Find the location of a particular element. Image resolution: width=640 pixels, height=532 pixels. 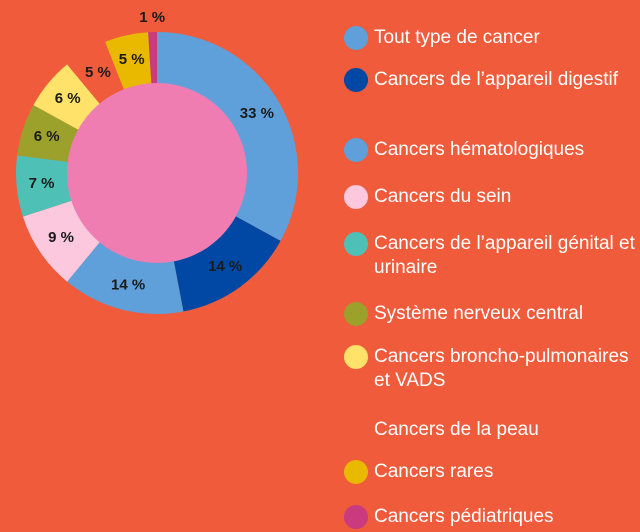

legend-label: Cancers de la peau is located at coordinates (456, 429).